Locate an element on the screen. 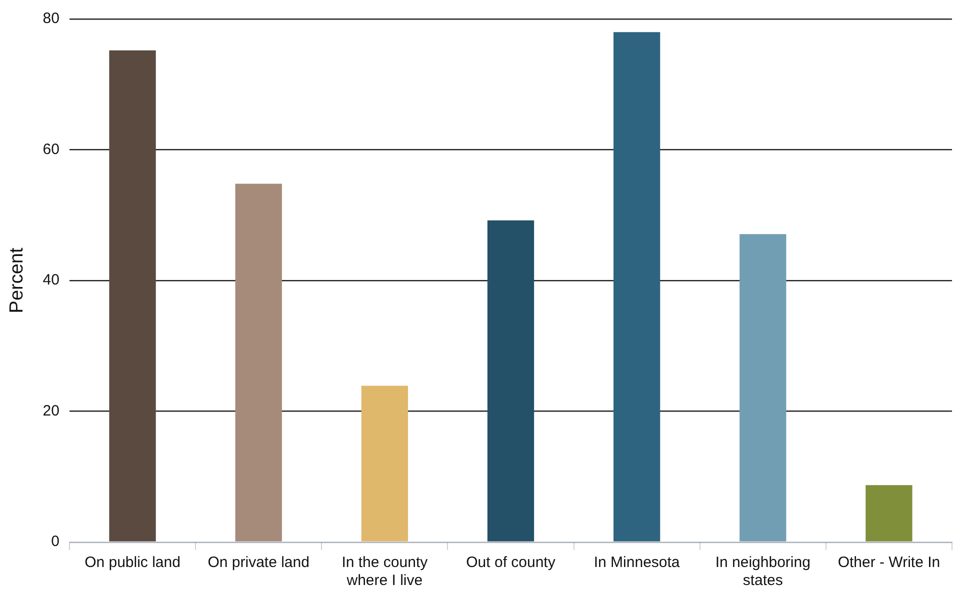  y-tick-label: 0 is located at coordinates (55, 541).